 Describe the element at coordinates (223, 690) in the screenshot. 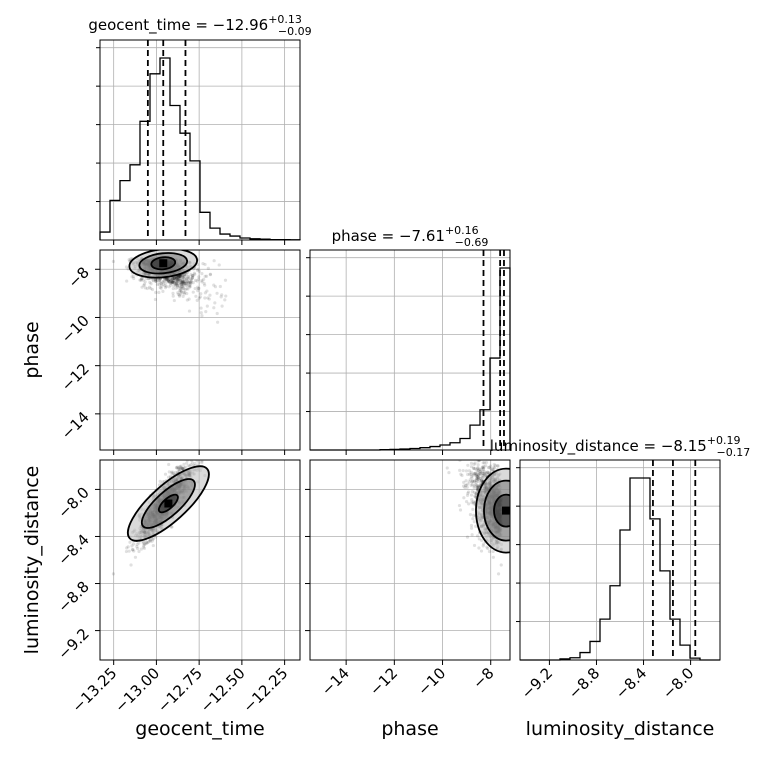

I see `tick-label-x: −12.50` at that location.